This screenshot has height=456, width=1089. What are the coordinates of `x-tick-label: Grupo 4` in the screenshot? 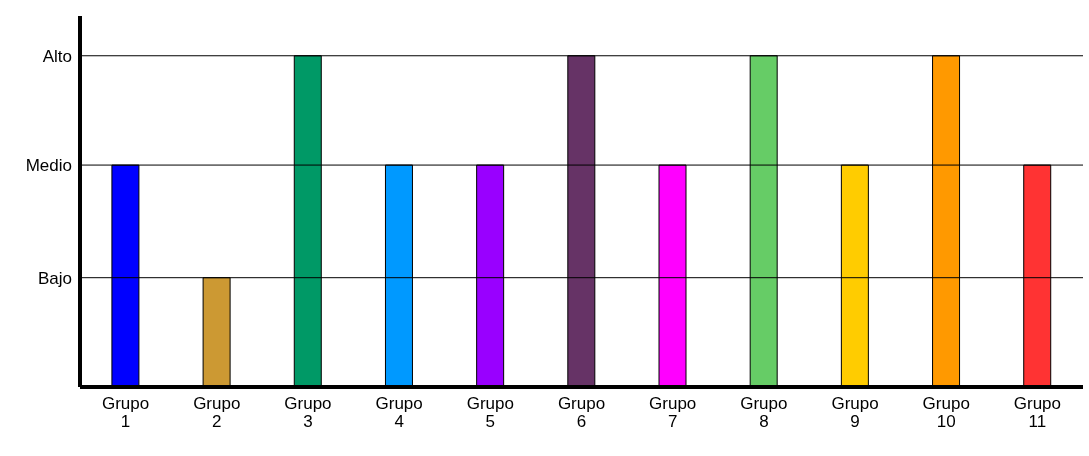 It's located at (399, 412).